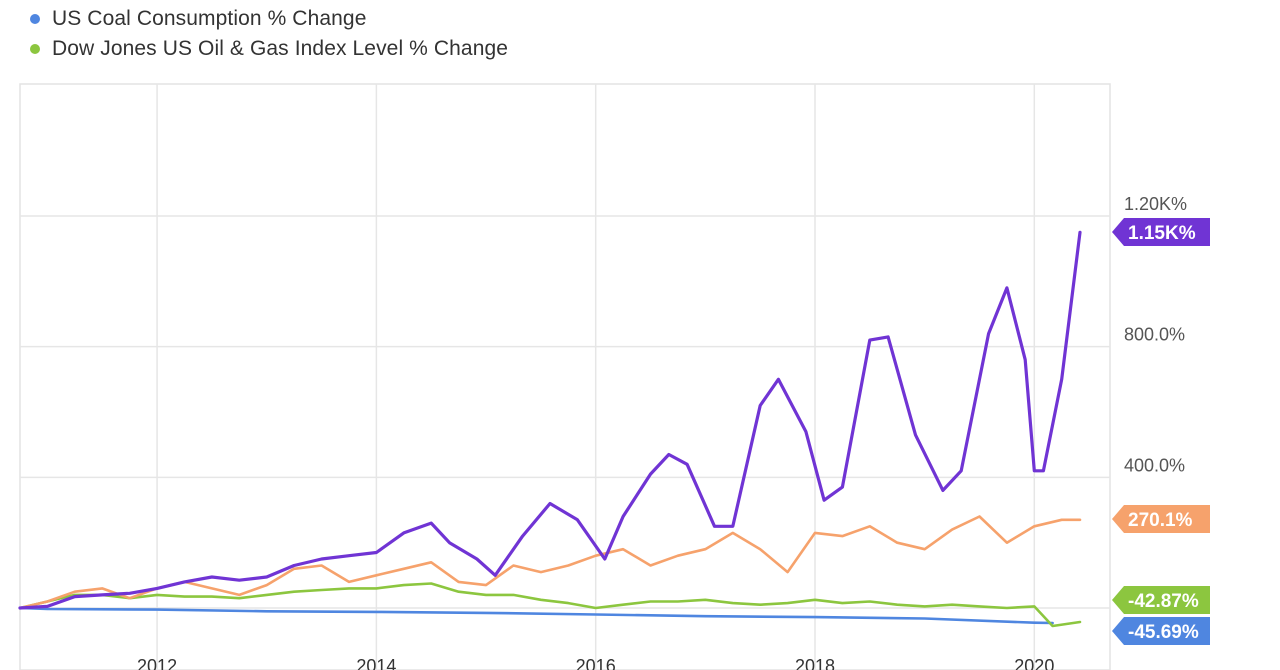 The image size is (1280, 670). I want to click on end-value-flag-3: -45.69%, so click(1161, 631).